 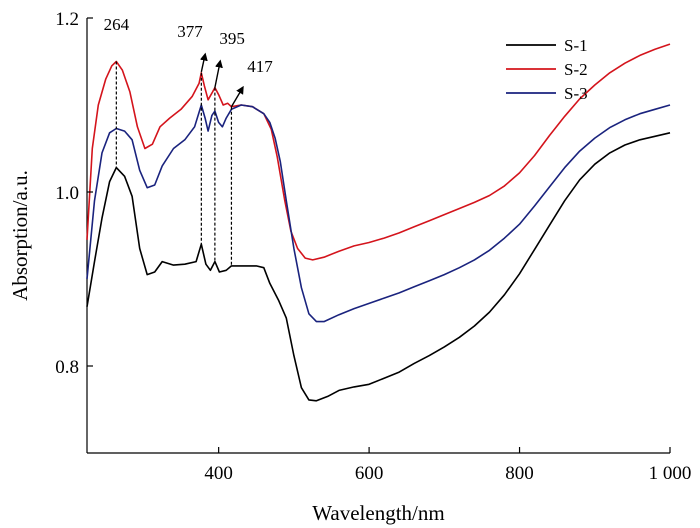 I want to click on x-tick-label: 400, so click(x=218, y=473).